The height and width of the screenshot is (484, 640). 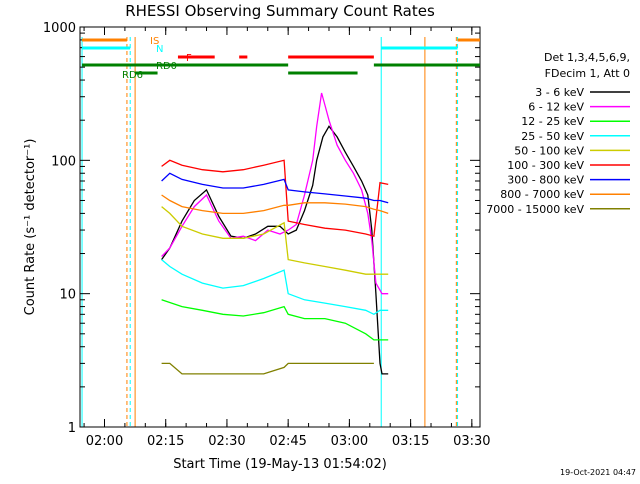 What do you see at coordinates (165, 441) in the screenshot?
I see `x-tick-label: 02:15` at bounding box center [165, 441].